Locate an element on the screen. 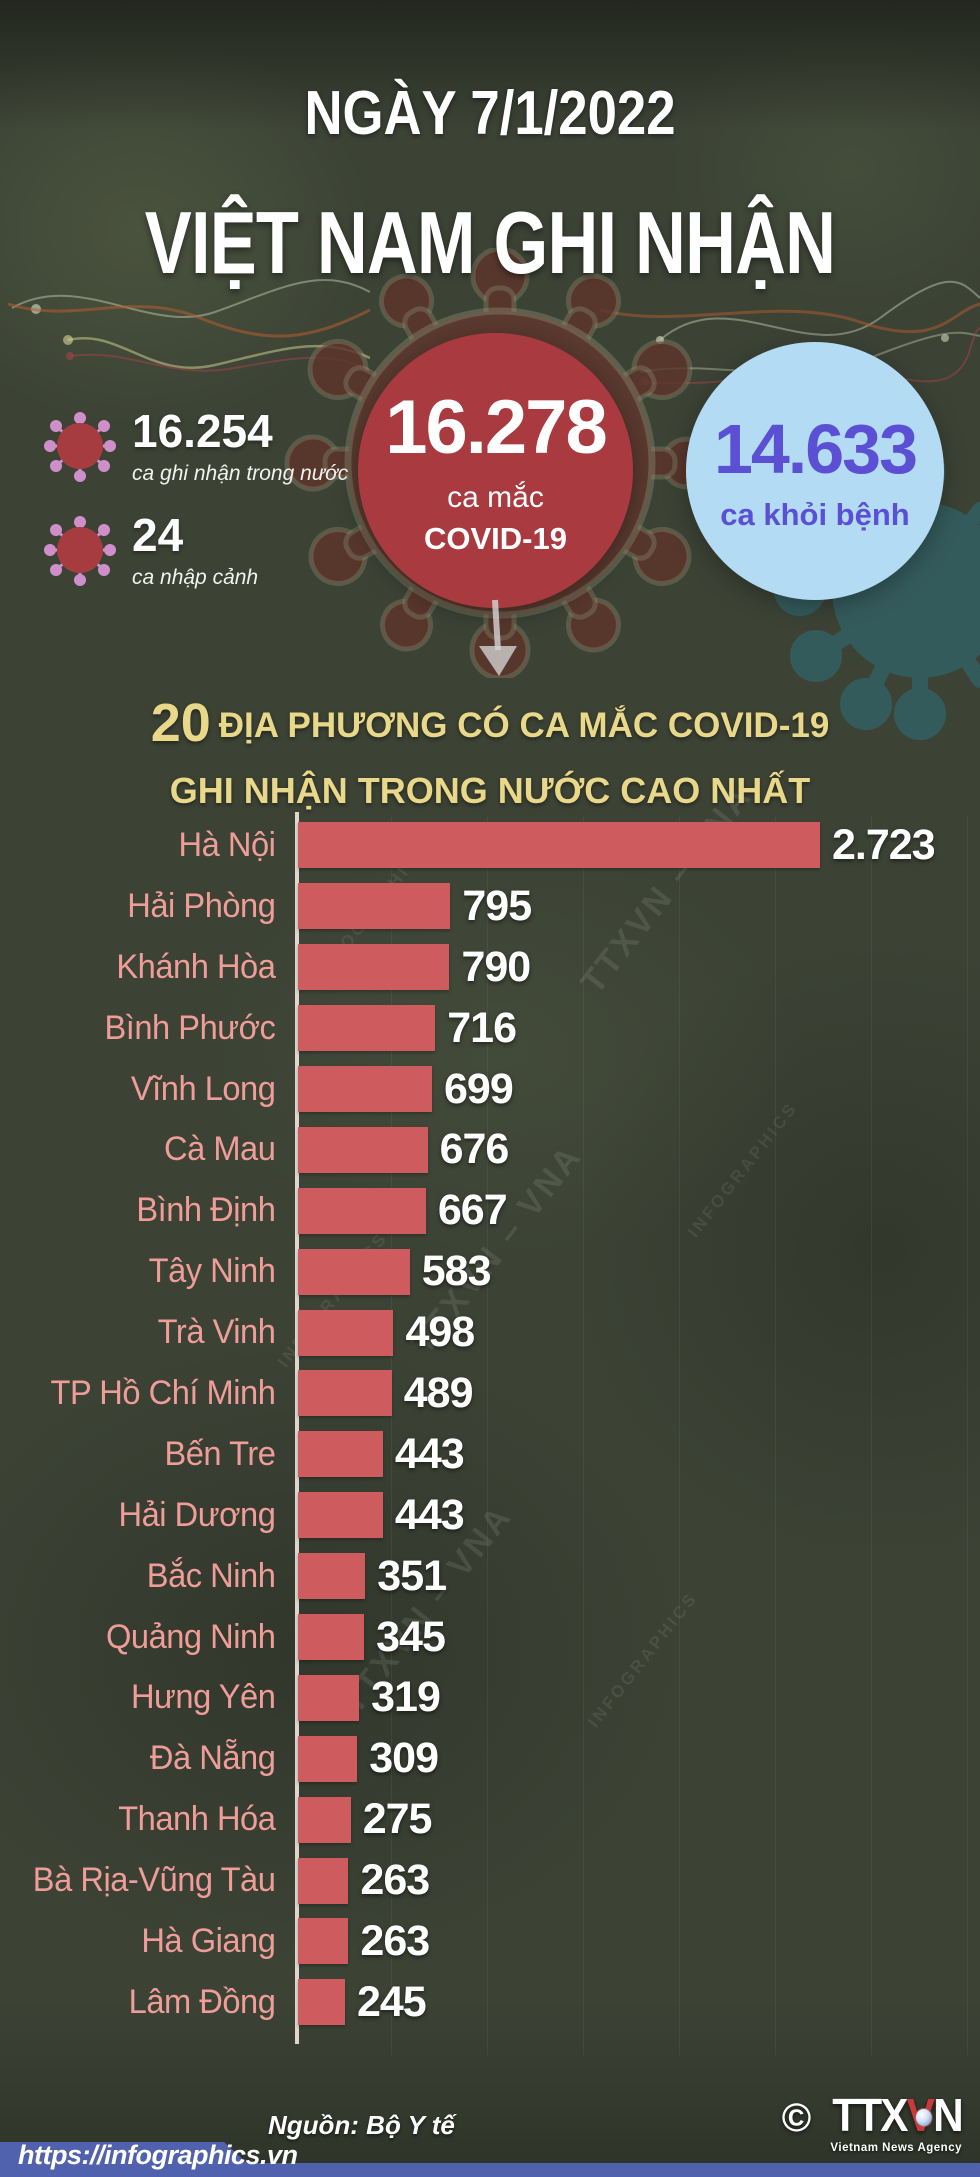  recovered-cases-label: ca khỏi bệnh is located at coordinates (815, 514).